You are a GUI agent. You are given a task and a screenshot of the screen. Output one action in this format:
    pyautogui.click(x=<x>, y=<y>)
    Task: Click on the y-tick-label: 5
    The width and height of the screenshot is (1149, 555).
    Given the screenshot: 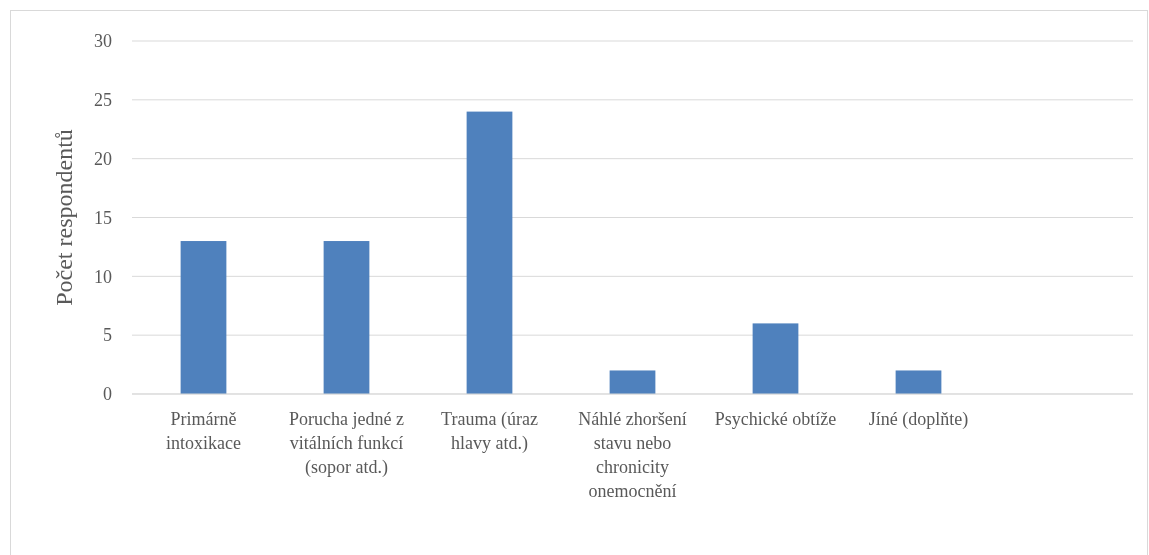 What is the action you would take?
    pyautogui.click(x=107, y=335)
    